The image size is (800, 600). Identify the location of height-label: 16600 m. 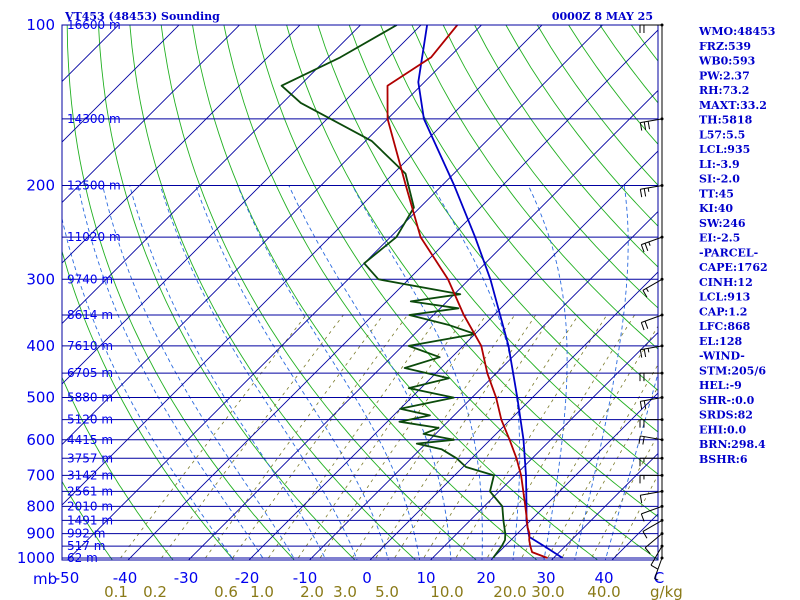
(94, 25).